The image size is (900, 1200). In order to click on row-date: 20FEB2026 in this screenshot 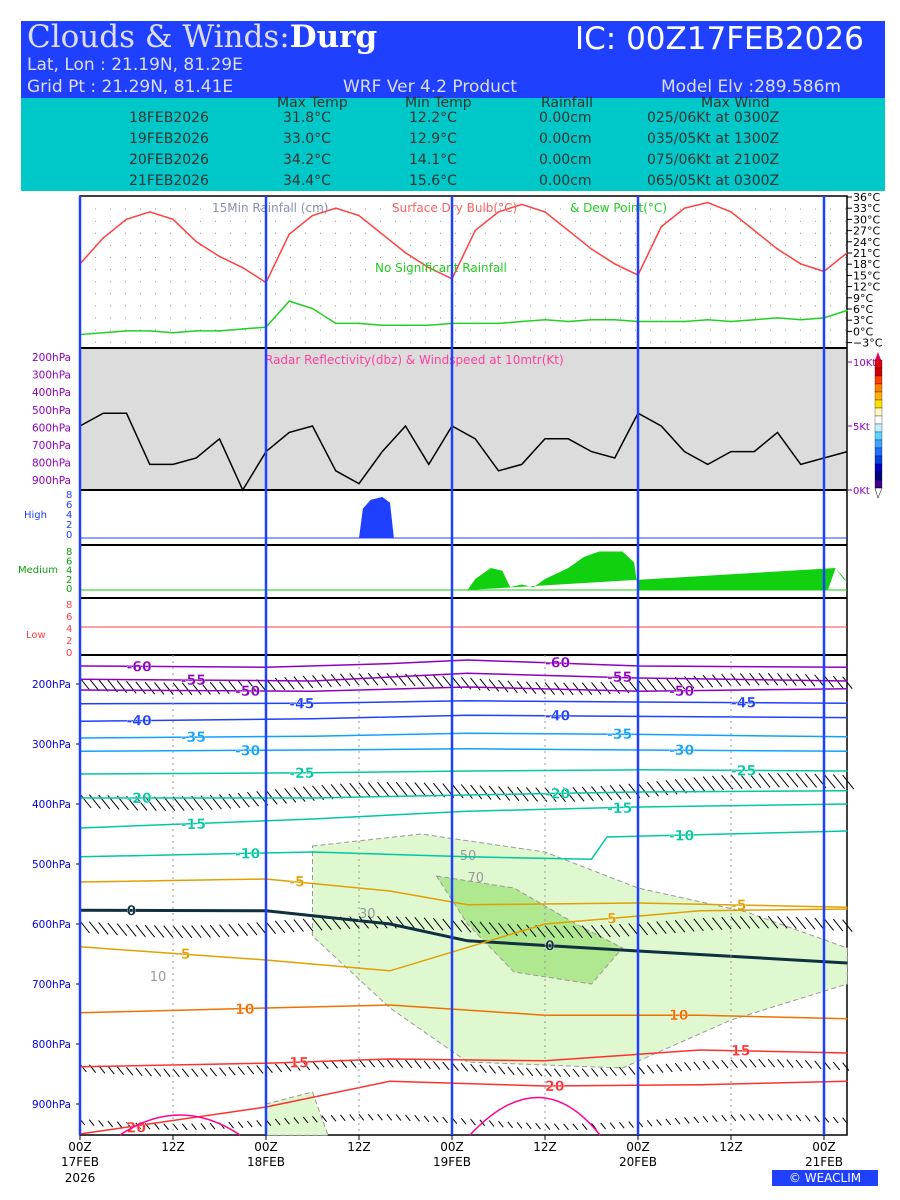, I will do `click(169, 160)`.